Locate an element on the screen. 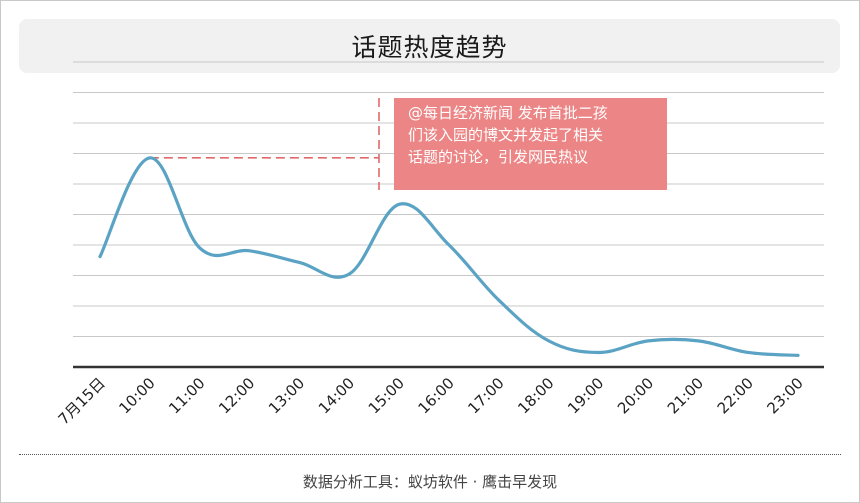  footer-source: 数据分析工具：蚁坊软件 · 鹰击早发现 is located at coordinates (430, 482).